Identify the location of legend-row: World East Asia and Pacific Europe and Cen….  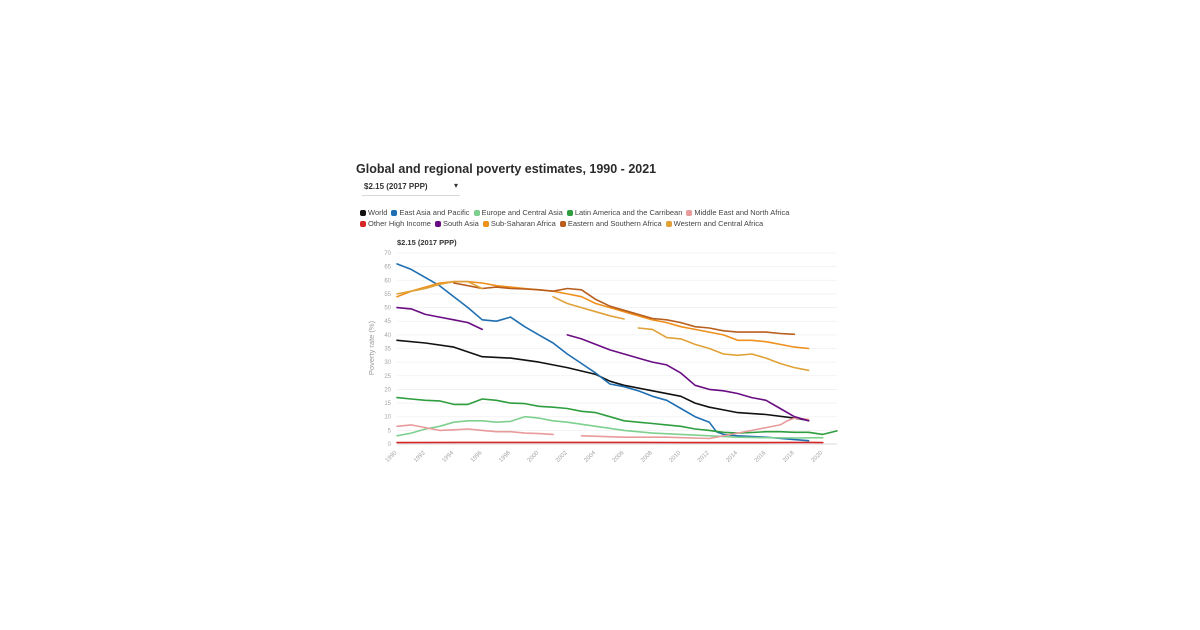
(595, 212).